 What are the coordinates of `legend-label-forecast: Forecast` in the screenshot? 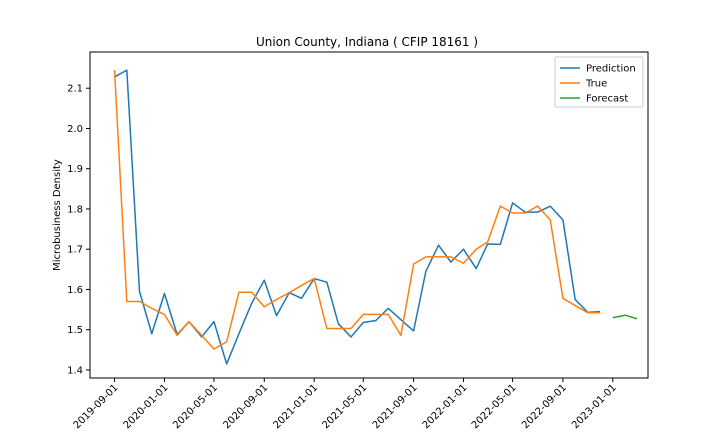 It's located at (607, 99).